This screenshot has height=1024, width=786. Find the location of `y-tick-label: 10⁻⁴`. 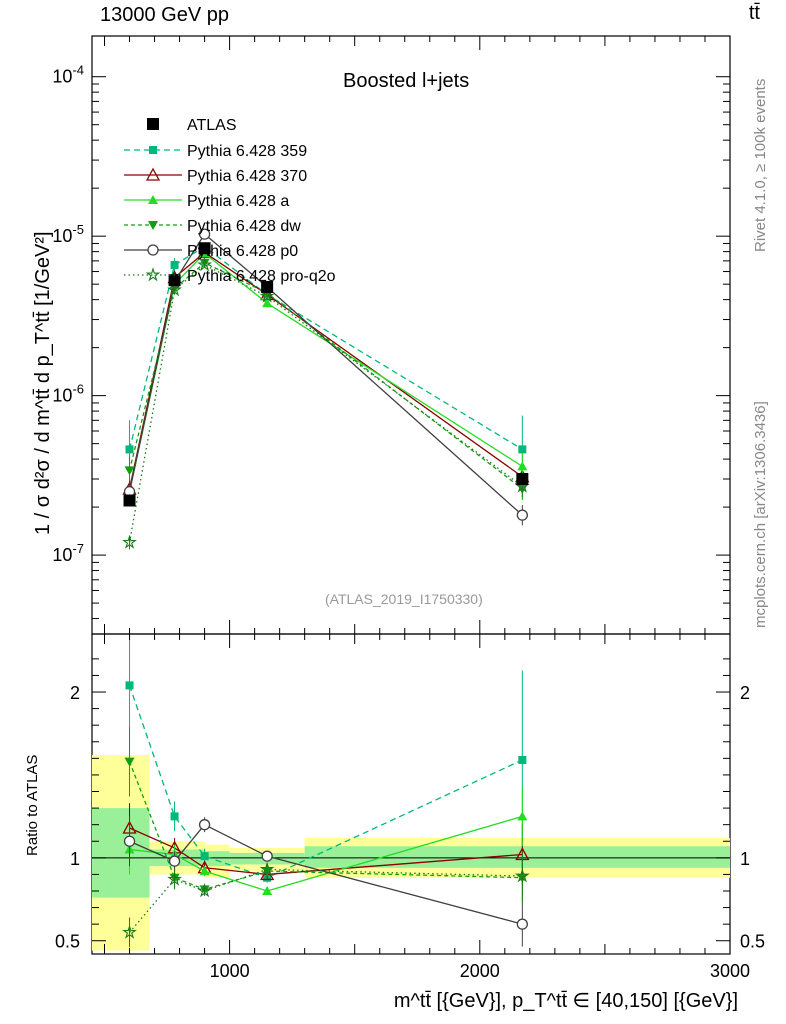

y-tick-label: 10⁻⁴ is located at coordinates (68, 75).